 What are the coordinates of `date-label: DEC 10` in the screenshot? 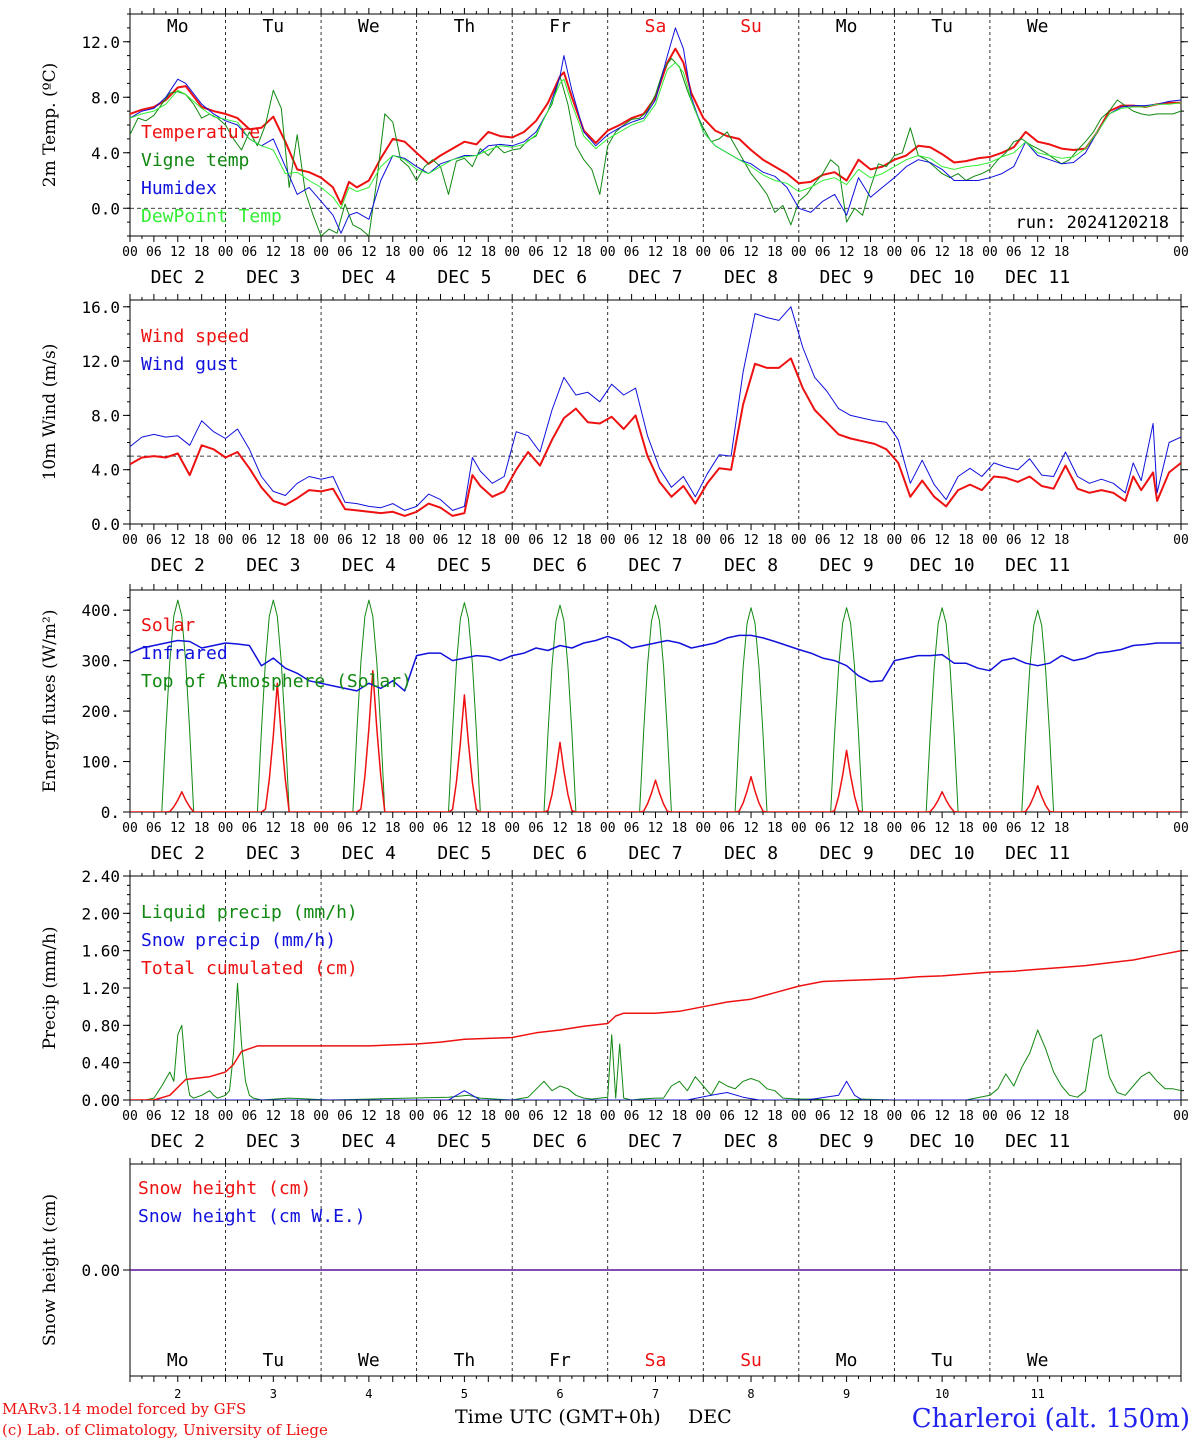 It's located at (942, 853).